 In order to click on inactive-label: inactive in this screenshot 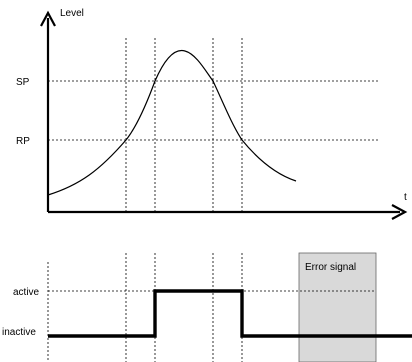, I will do `click(19, 332)`.